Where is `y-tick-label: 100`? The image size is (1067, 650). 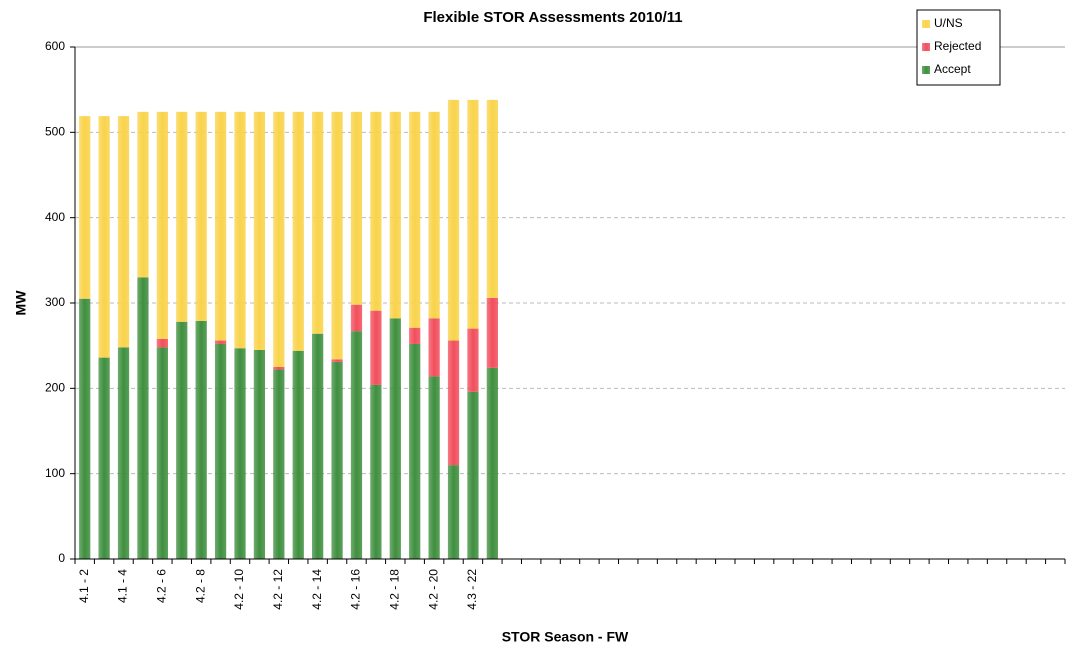 y-tick-label: 100 is located at coordinates (55, 473).